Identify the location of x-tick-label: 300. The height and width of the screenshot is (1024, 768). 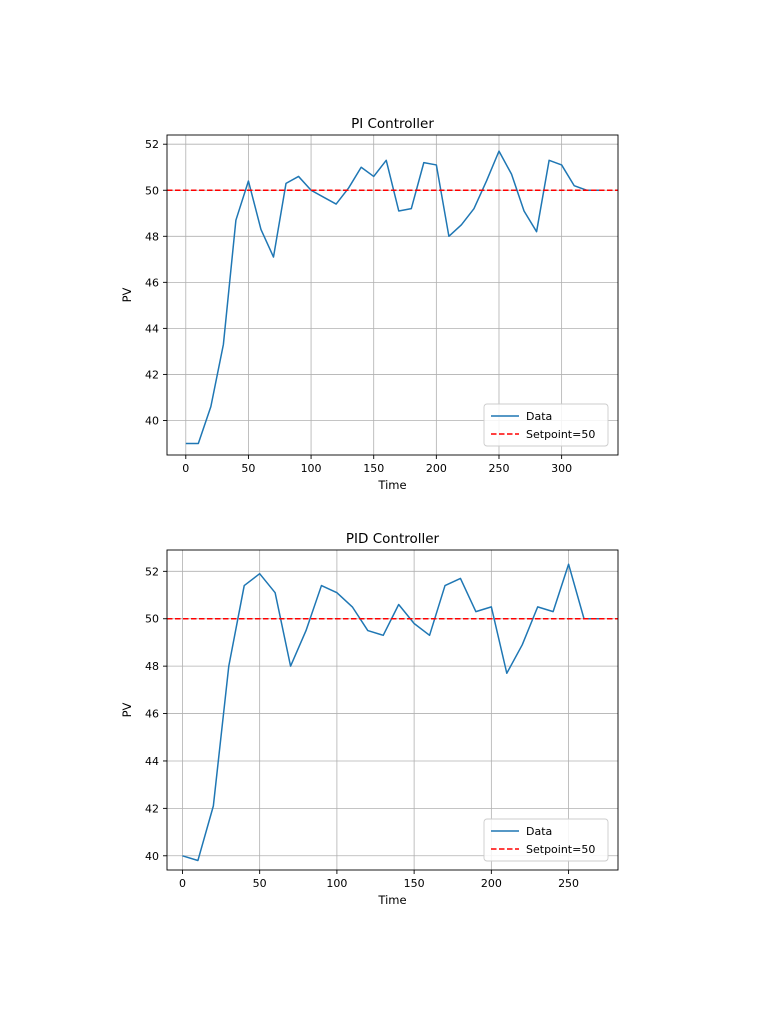
(561, 468).